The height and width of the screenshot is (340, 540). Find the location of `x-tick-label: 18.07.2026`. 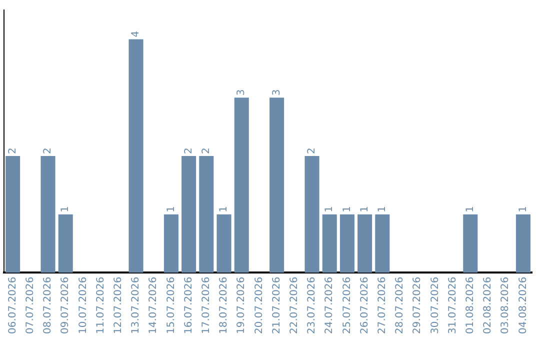

x-tick-label: 18.07.2026 is located at coordinates (224, 305).